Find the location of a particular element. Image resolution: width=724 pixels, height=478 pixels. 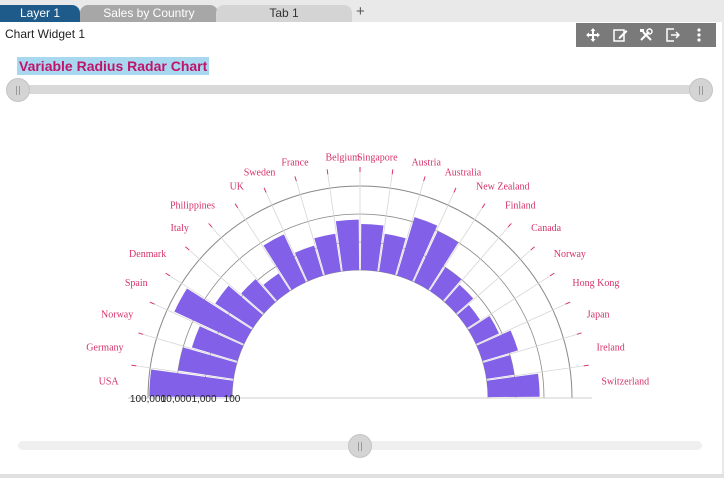

category-label: Germany is located at coordinates (104, 348).